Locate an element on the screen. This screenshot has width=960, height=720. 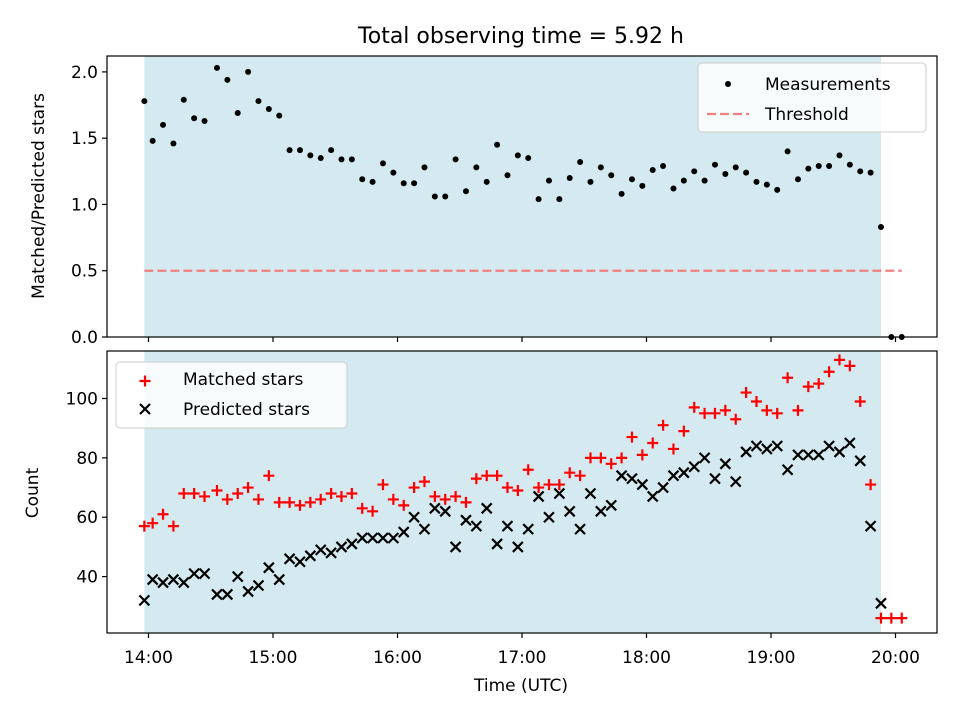
x-tick-label: 14:00 is located at coordinates (148, 658).